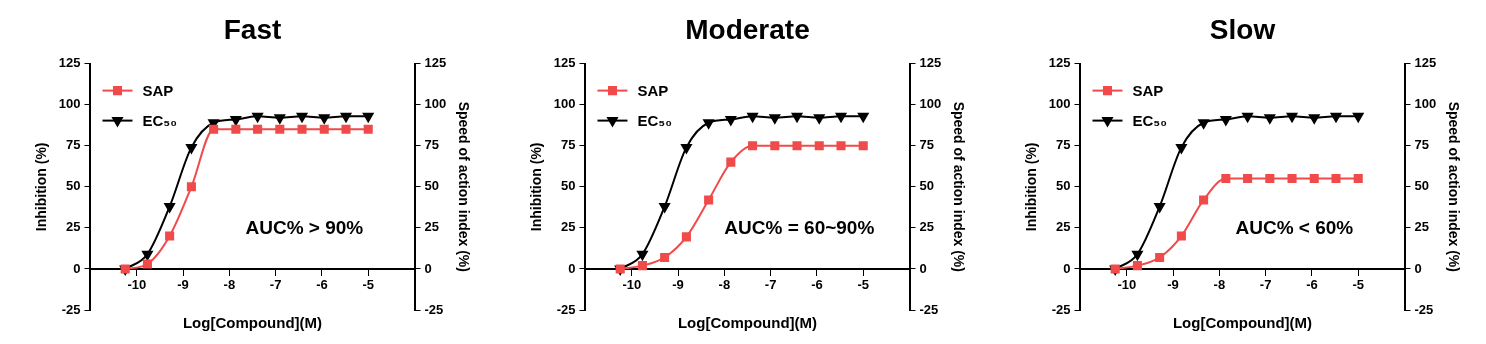 The width and height of the screenshot is (1486, 344). Describe the element at coordinates (568, 186) in the screenshot. I see `y-tick-label: 50` at that location.